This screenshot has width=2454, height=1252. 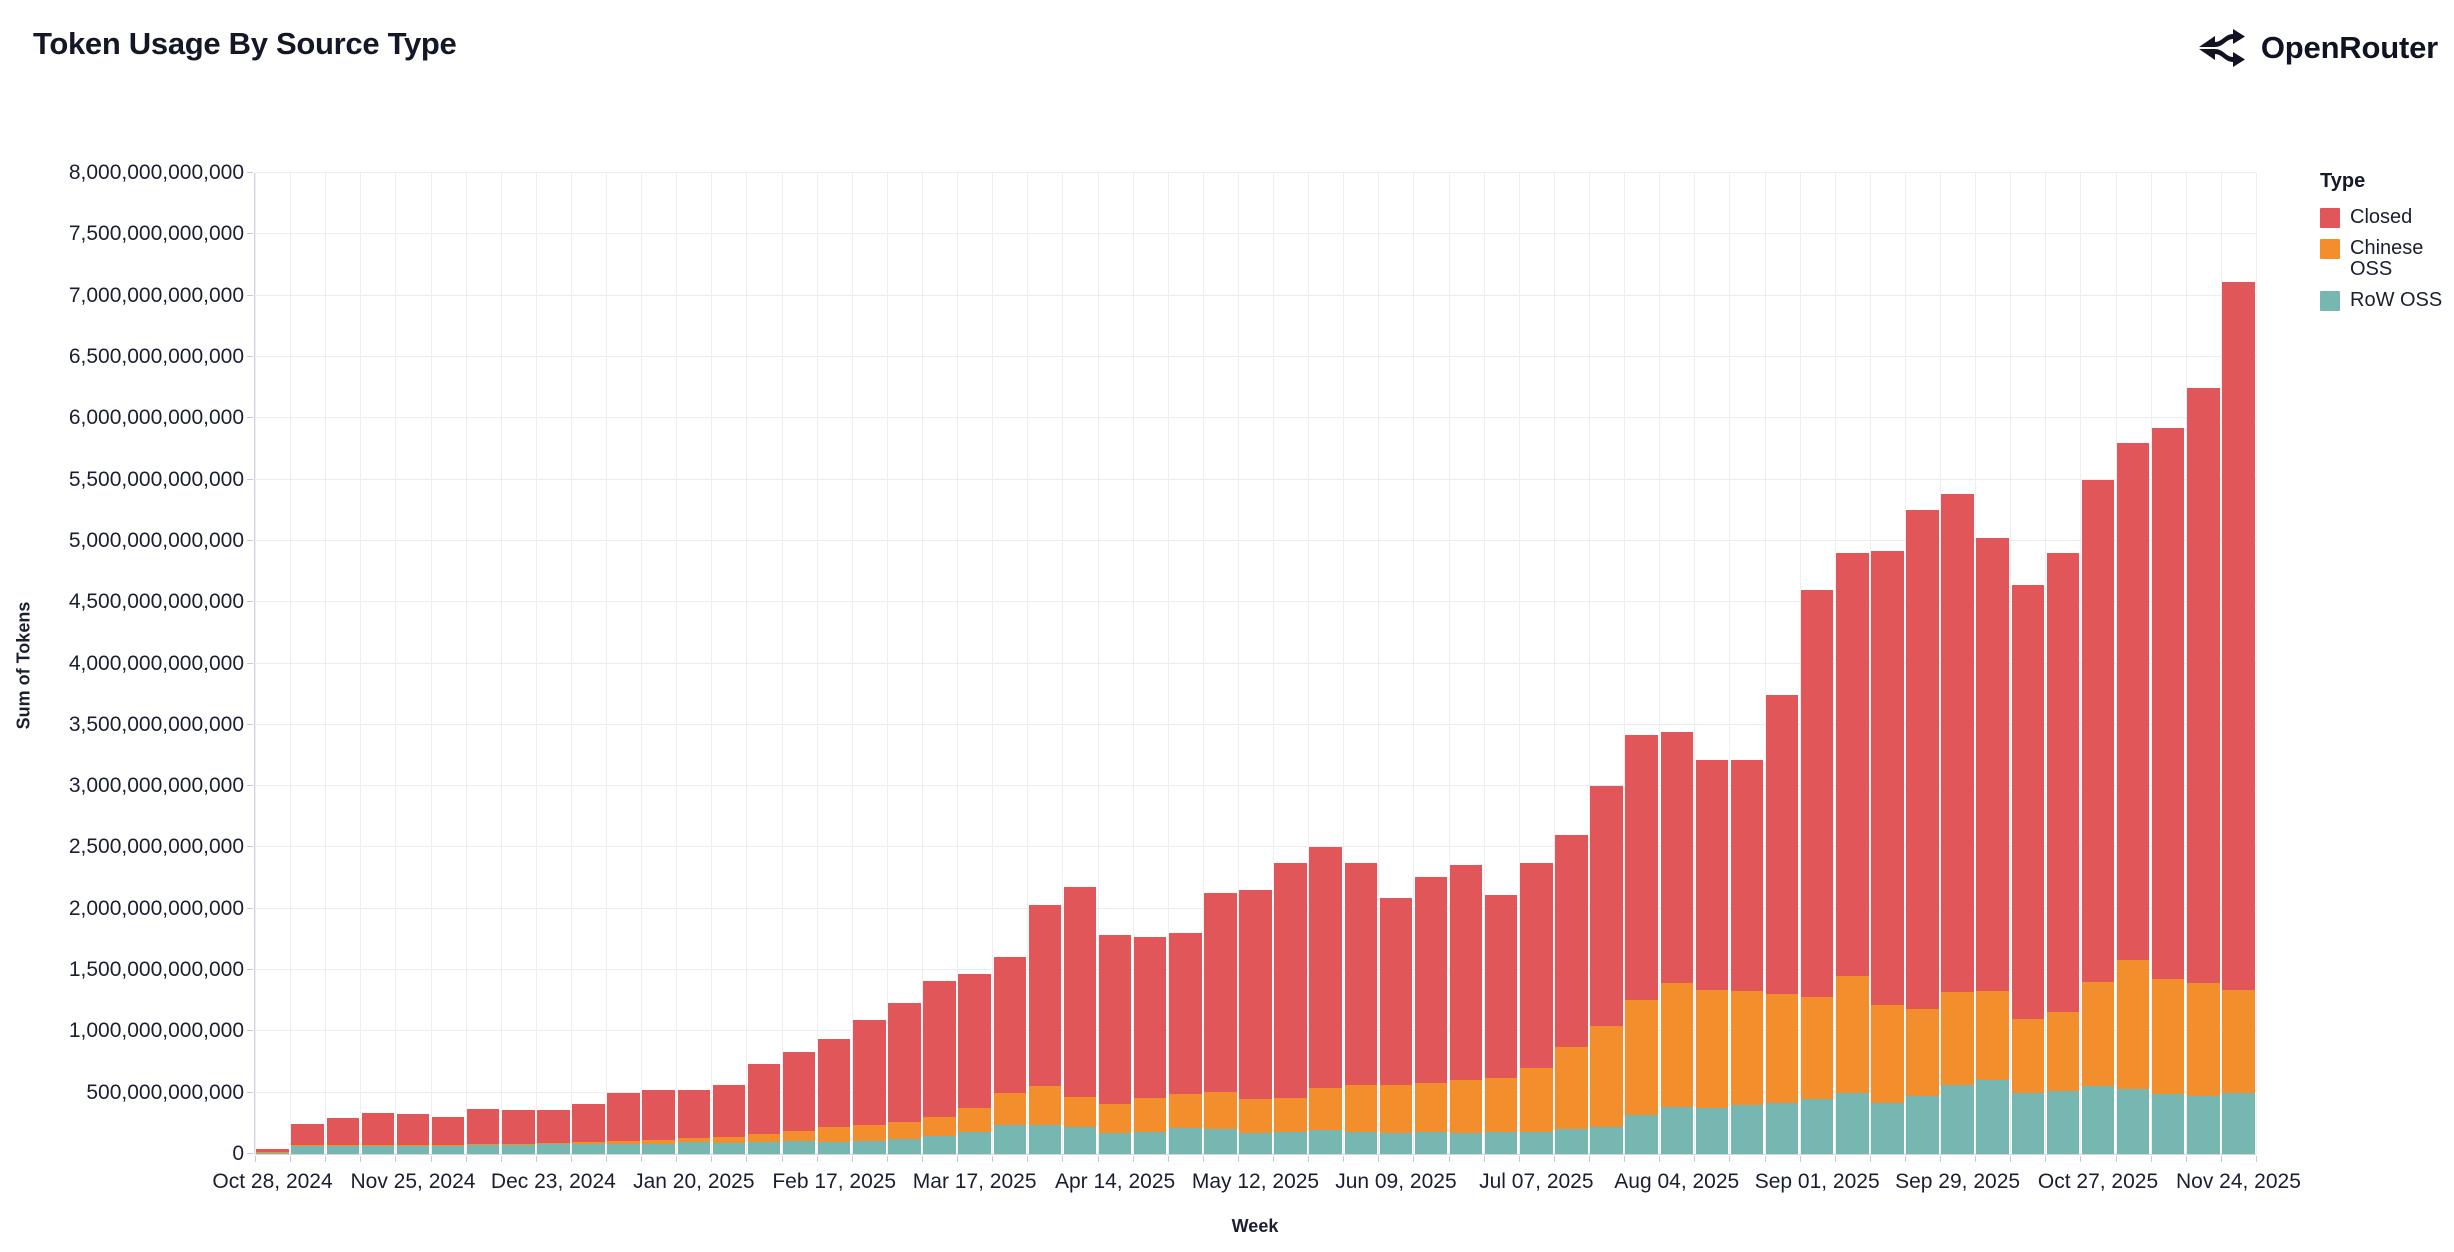 I want to click on bar-week-Dec 16, 2024, so click(x=518, y=663).